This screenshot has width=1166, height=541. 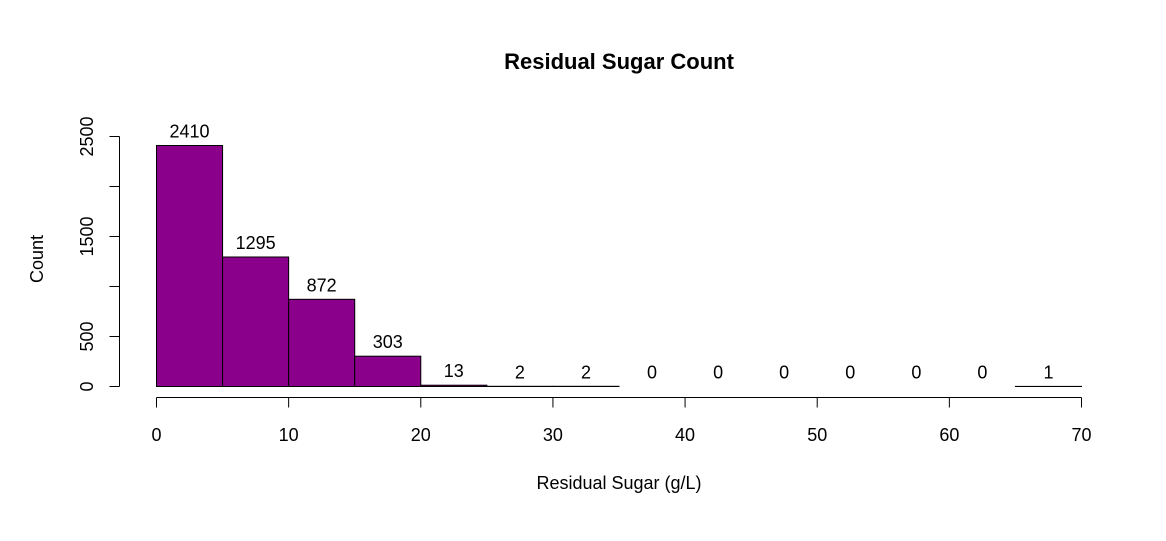 I want to click on bar-data-label: 2410, so click(x=190, y=132).